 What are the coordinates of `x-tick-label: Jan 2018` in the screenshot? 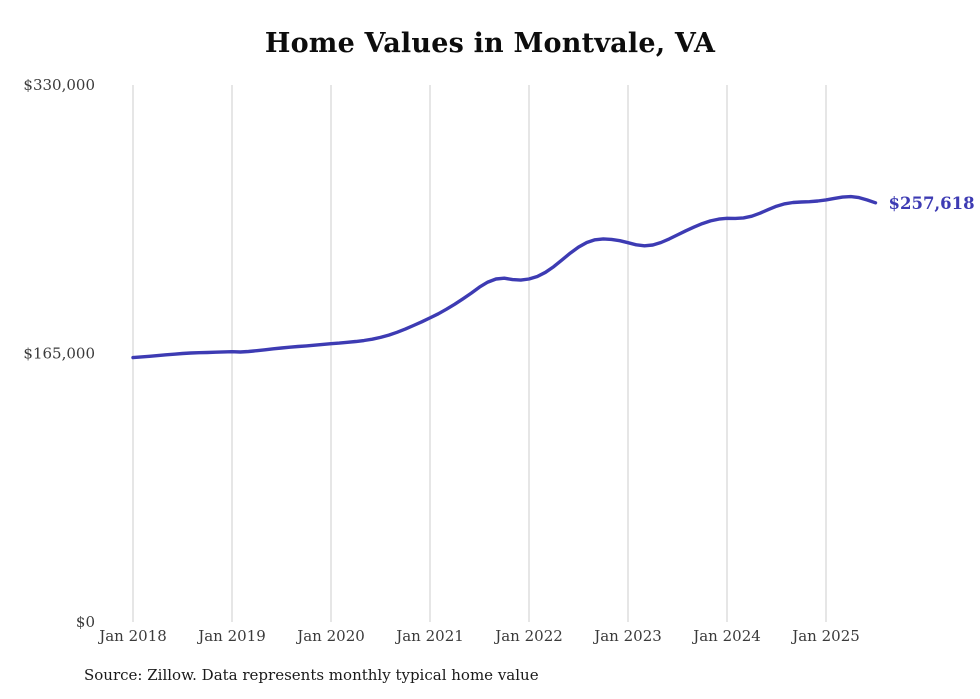 It's located at (132, 636).